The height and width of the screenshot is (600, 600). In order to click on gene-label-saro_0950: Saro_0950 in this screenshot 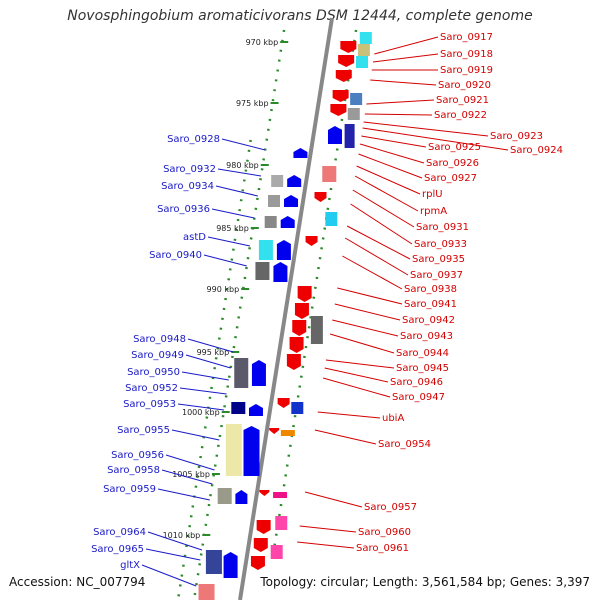, I will do `click(153, 372)`.